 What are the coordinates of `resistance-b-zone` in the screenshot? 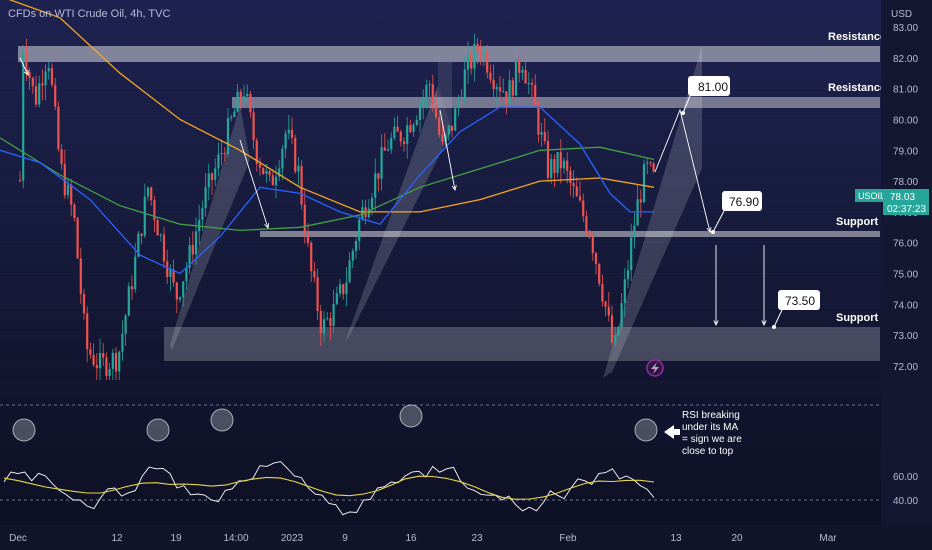 It's located at (449, 54).